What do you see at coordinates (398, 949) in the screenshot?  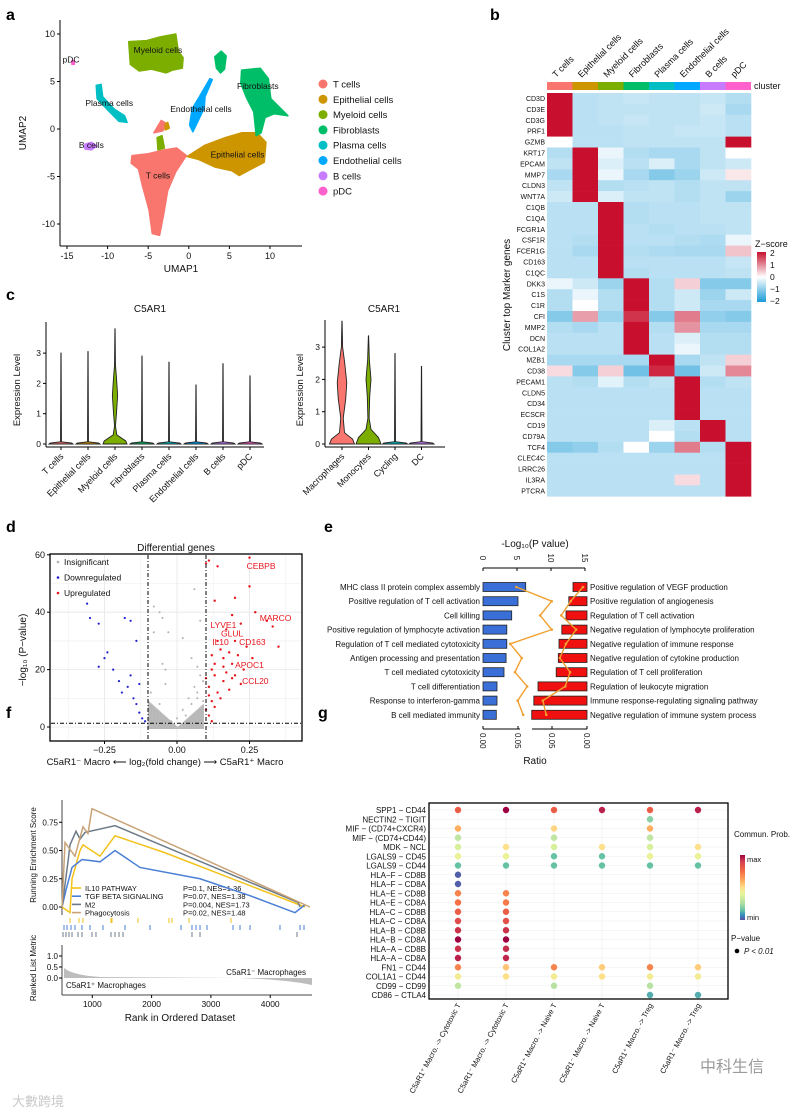 I see `lr-pair-label: HLA−A − CD8B` at bounding box center [398, 949].